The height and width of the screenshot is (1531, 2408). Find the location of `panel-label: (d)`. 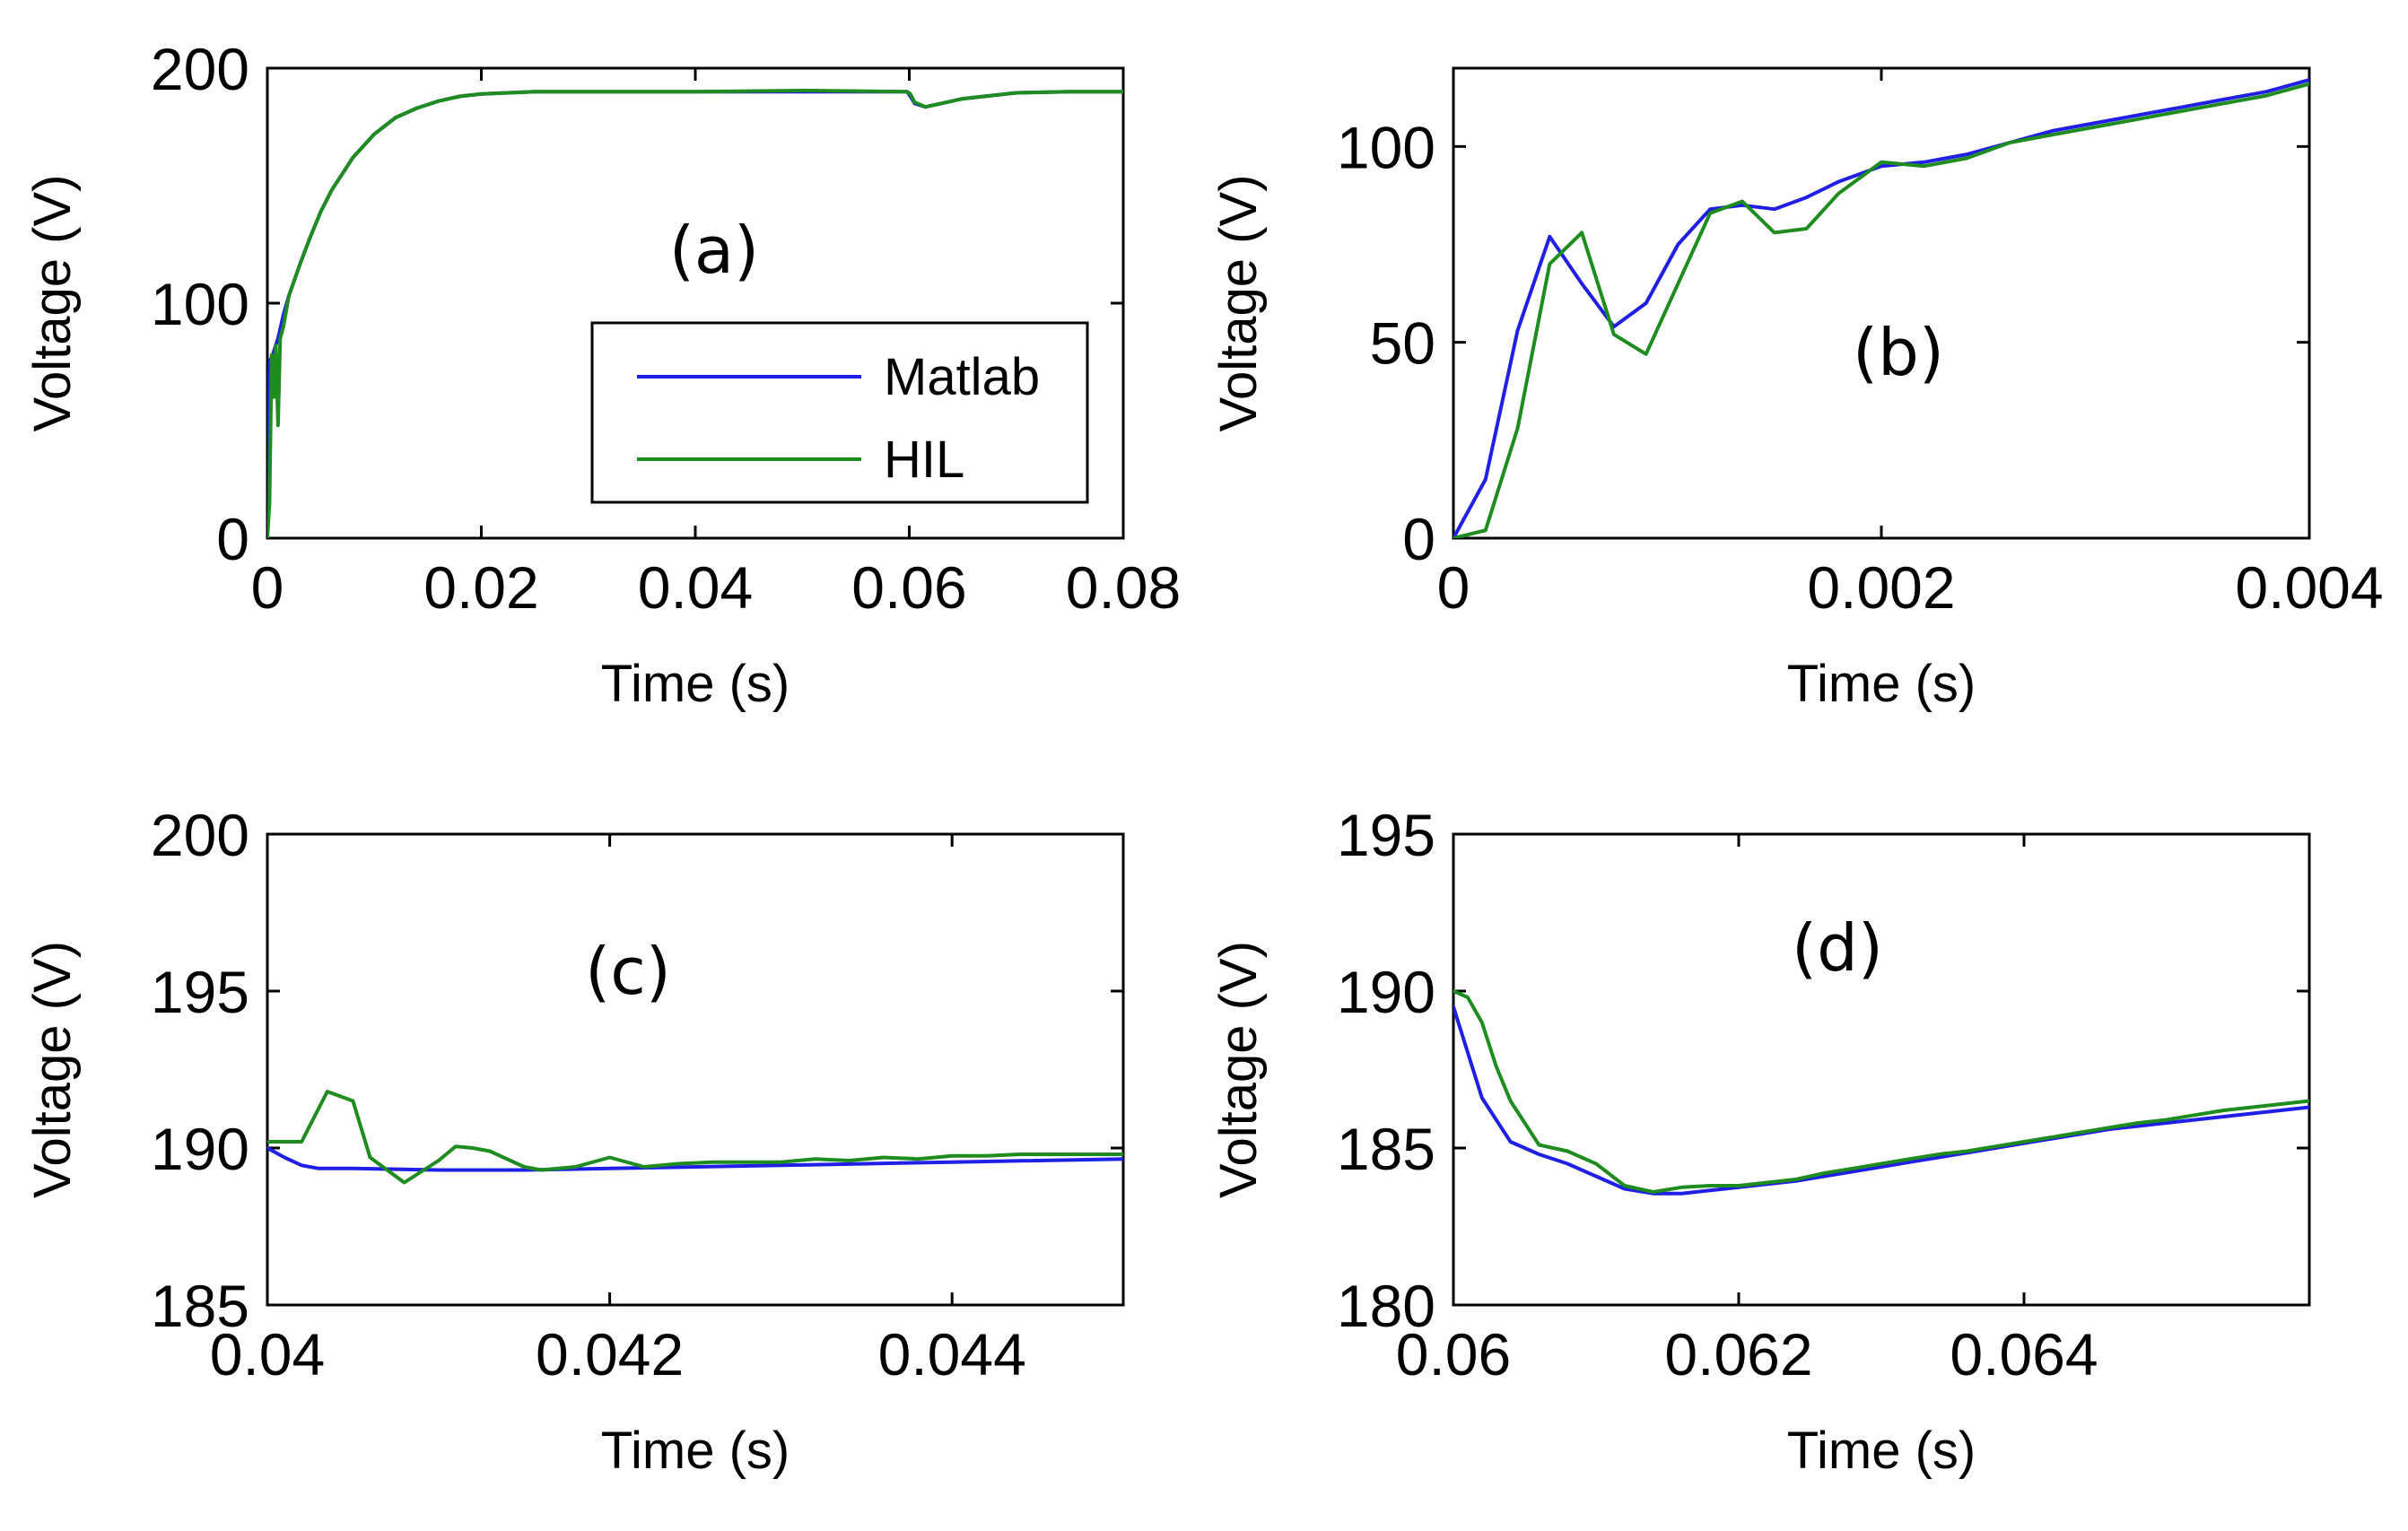

panel-label: (d) is located at coordinates (1837, 948).